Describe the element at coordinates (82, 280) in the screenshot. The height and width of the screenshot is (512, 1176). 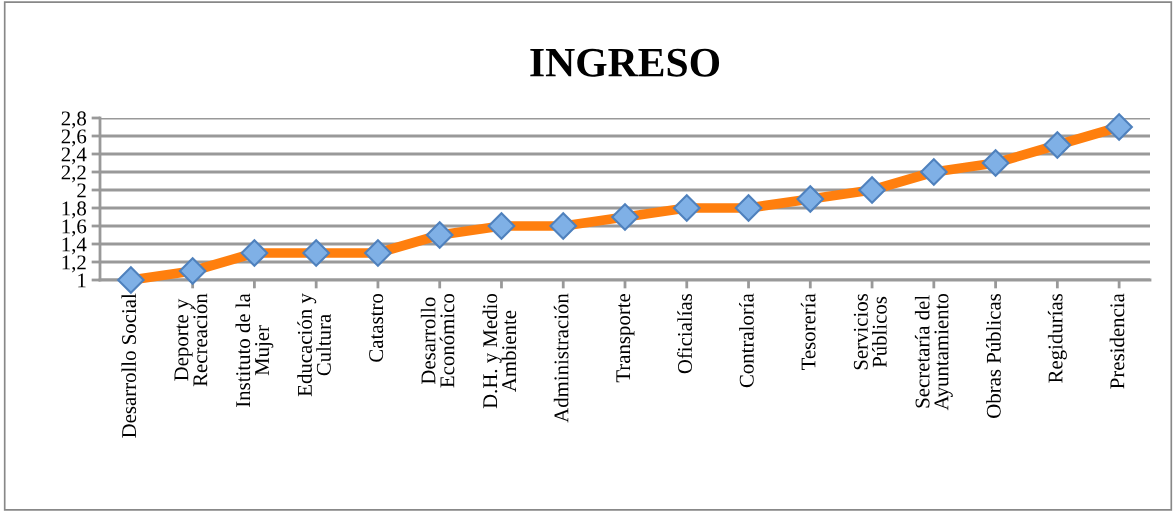
I see `y-tick-label: 1` at that location.